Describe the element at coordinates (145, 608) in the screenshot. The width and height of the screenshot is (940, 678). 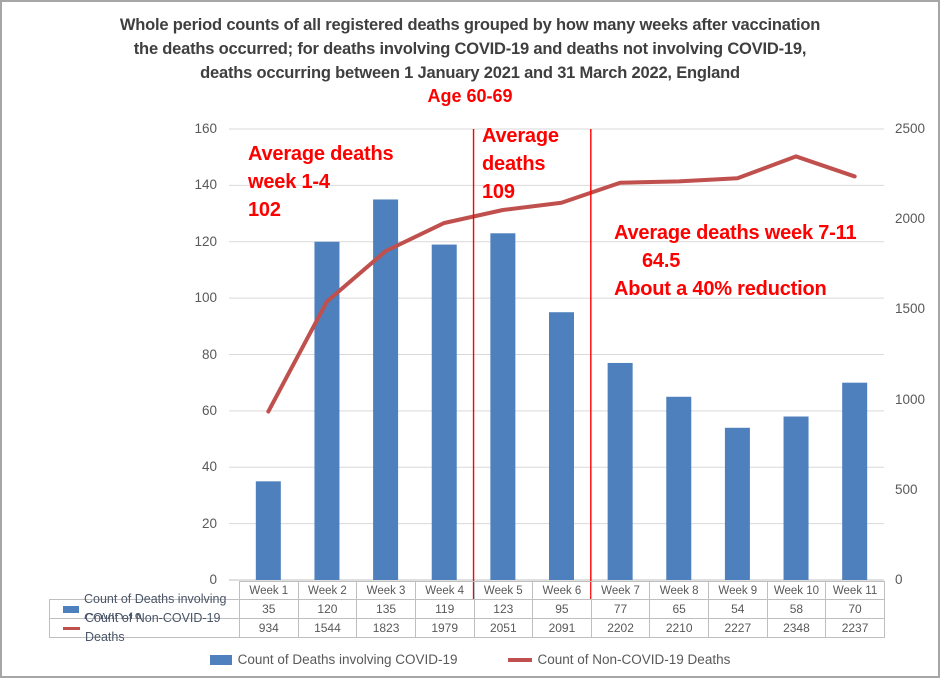
I see `table-row-label: Count of Deaths involving COVID-19` at that location.